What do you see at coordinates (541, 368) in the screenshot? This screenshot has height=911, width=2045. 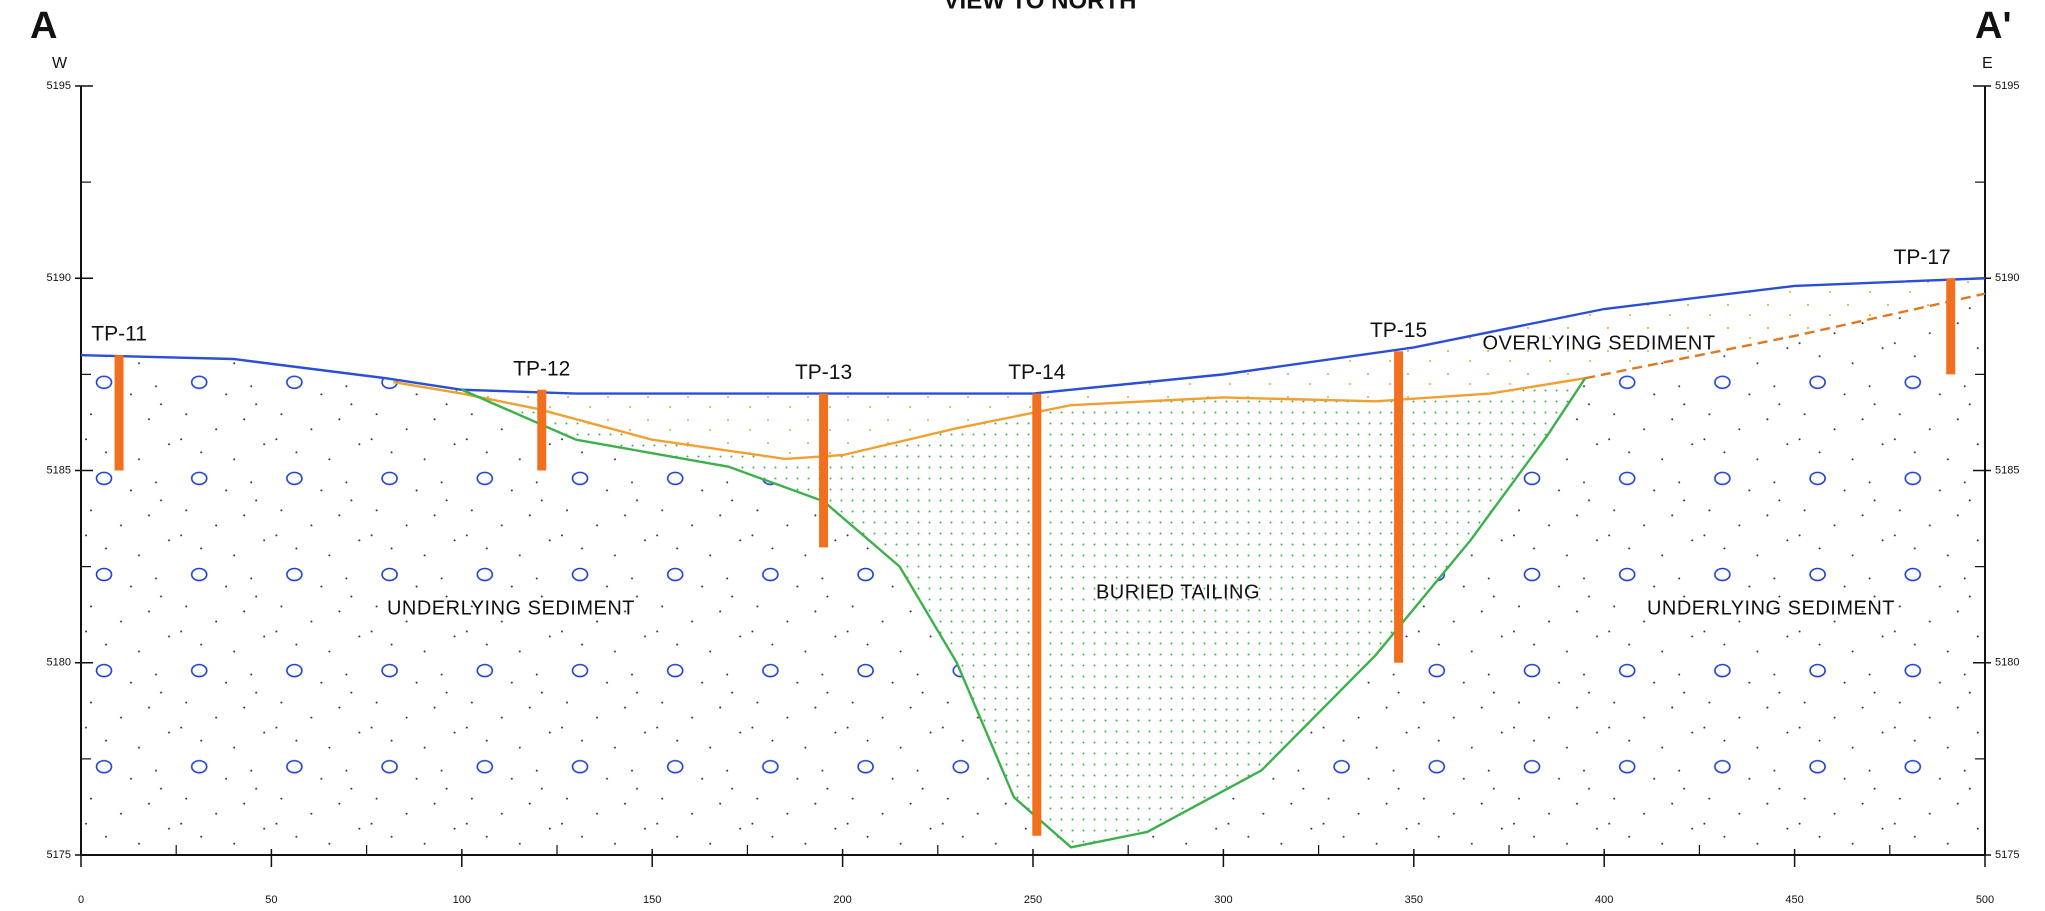 I see `test-pit-label: TP-12` at bounding box center [541, 368].